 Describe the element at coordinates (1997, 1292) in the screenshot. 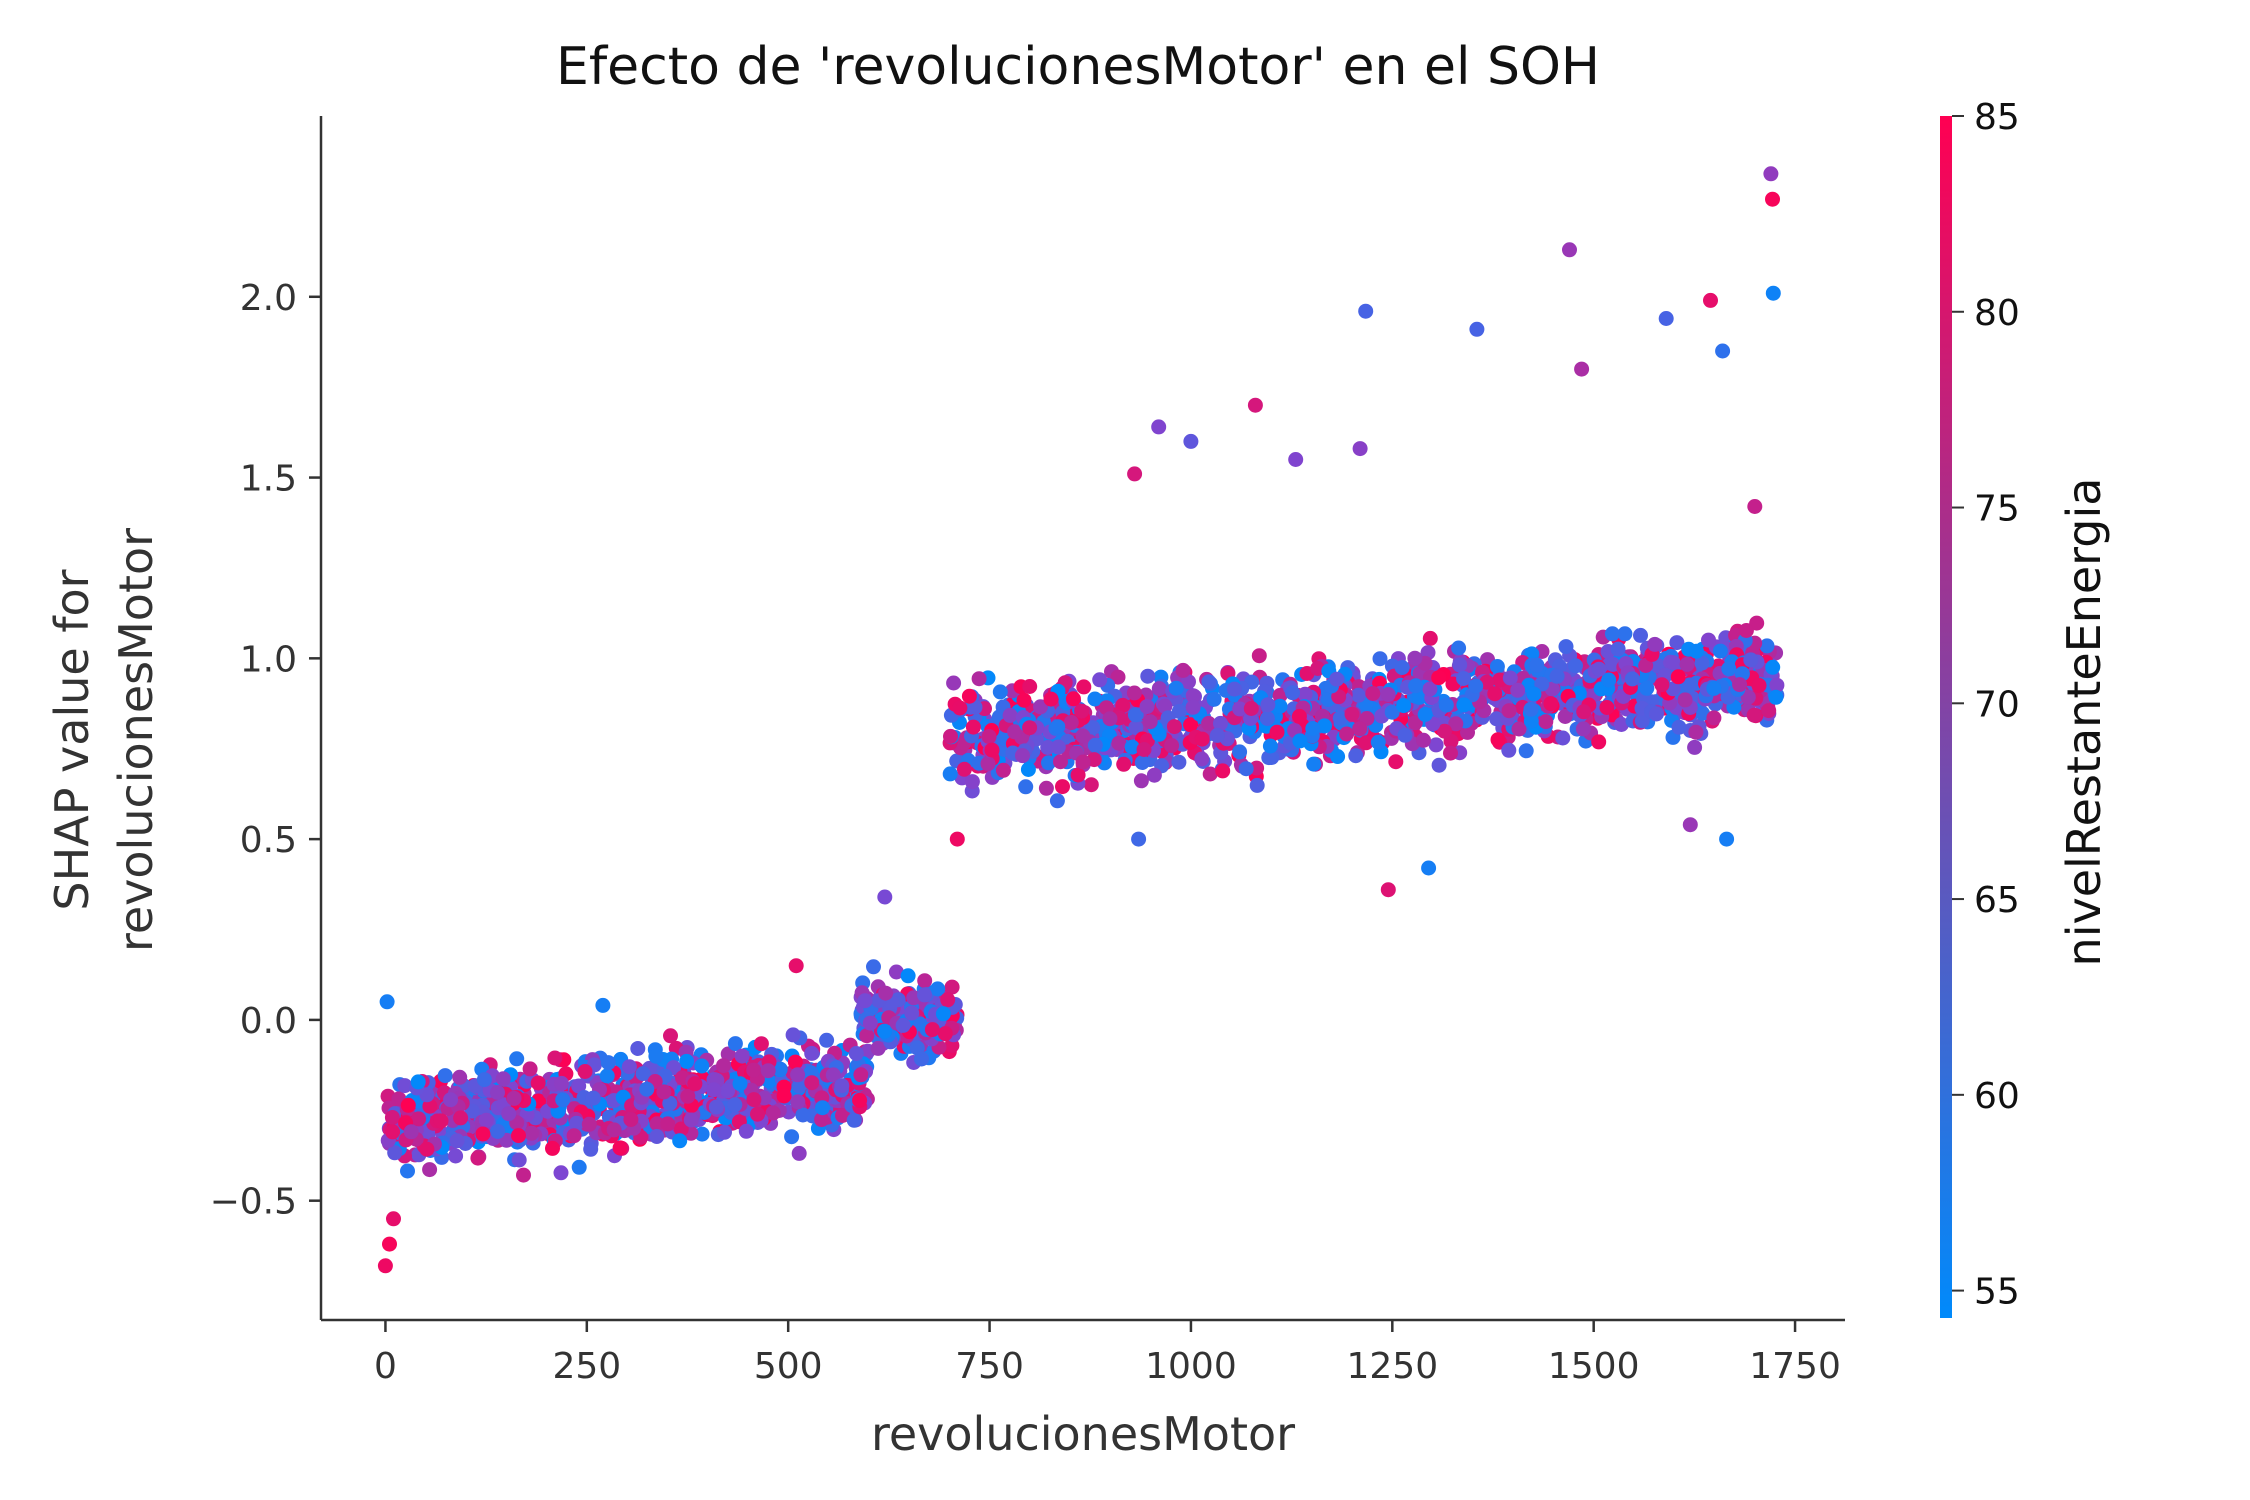

I see `colorbar-tick-label: 55` at that location.